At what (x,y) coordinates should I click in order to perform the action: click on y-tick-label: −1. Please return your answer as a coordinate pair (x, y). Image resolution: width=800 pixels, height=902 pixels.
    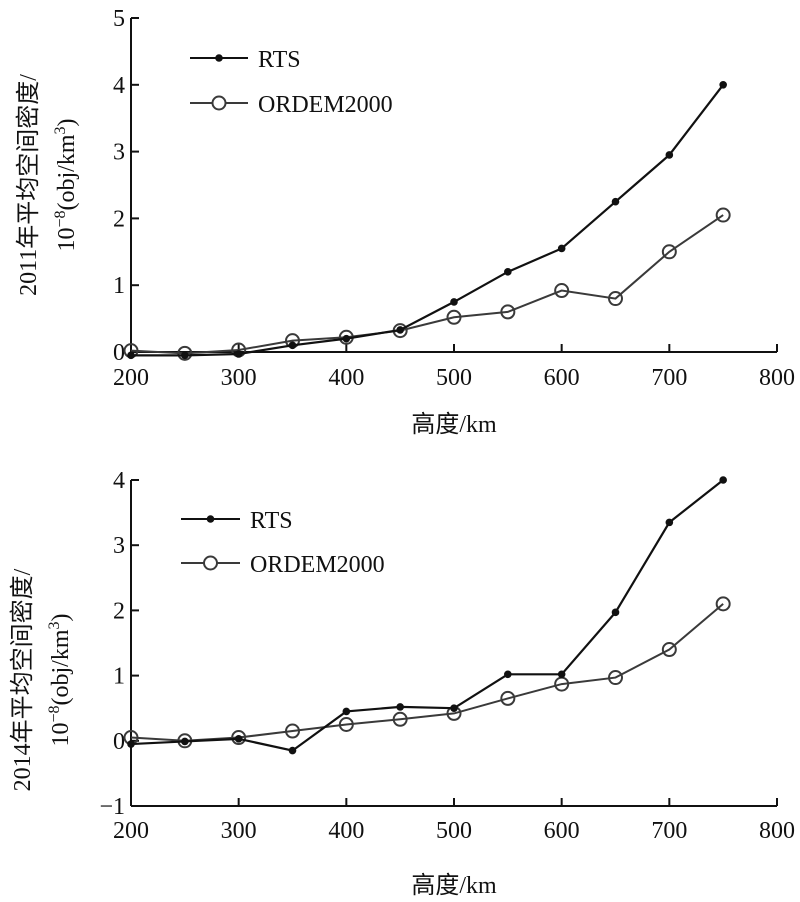
    Looking at the image, I should click on (112, 807).